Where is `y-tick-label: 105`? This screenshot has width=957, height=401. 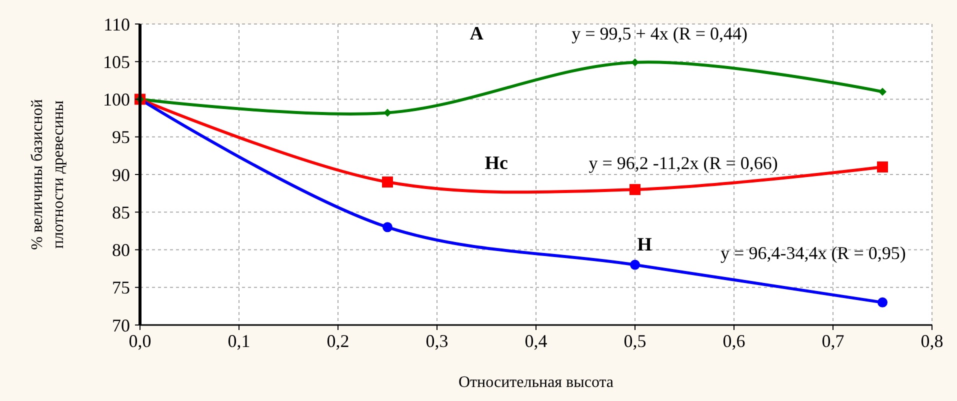
y-tick-label: 105 is located at coordinates (116, 62).